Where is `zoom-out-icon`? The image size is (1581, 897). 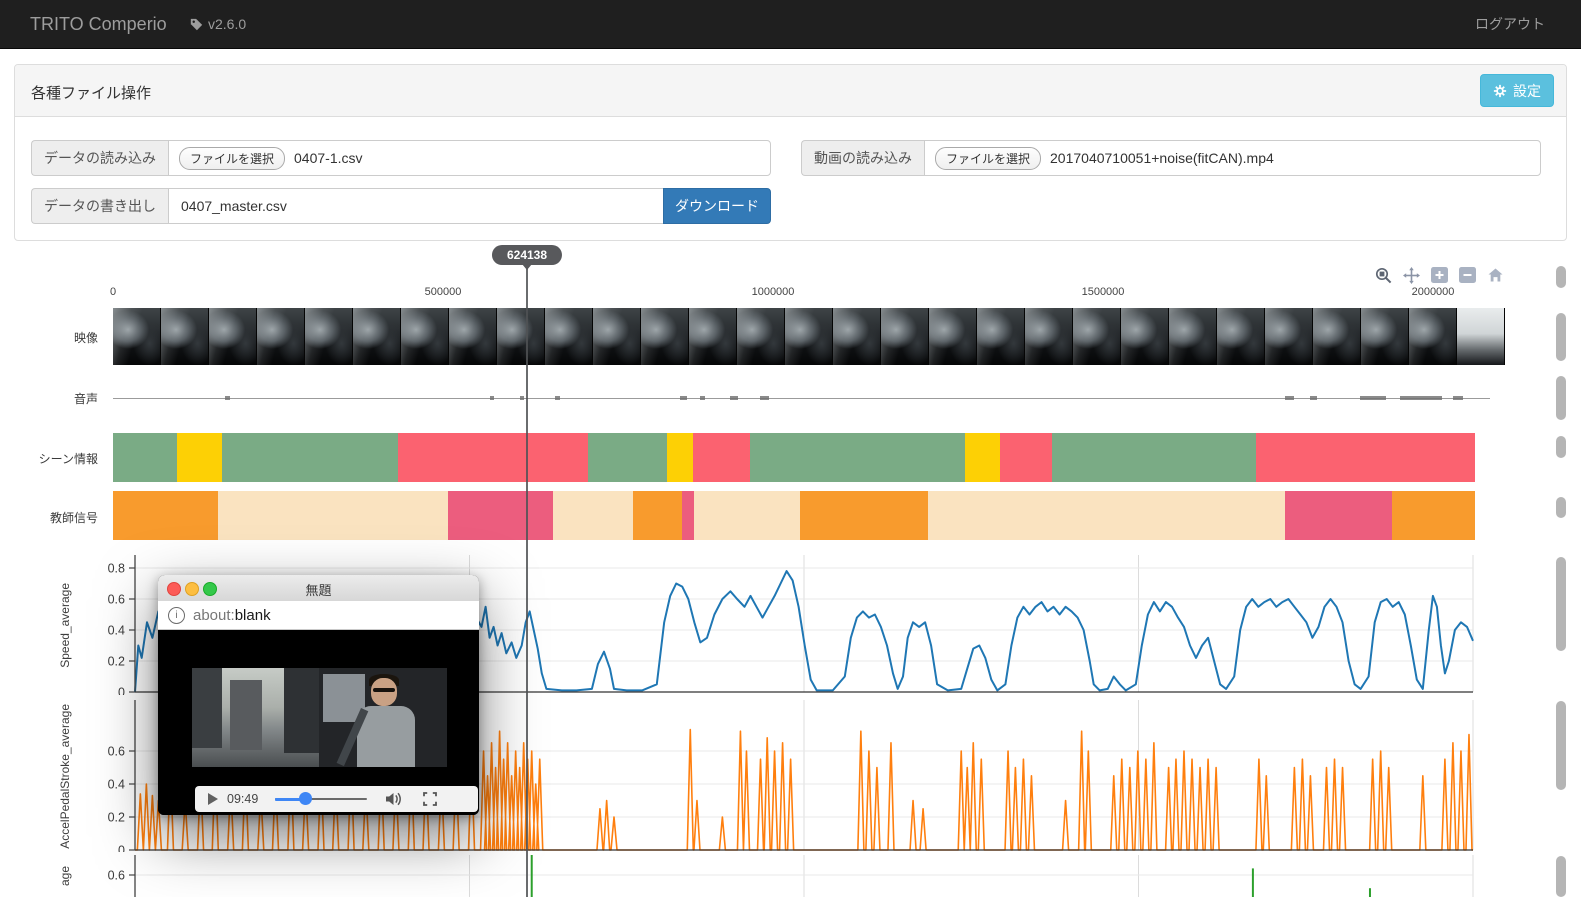
zoom-out-icon is located at coordinates (1467, 275).